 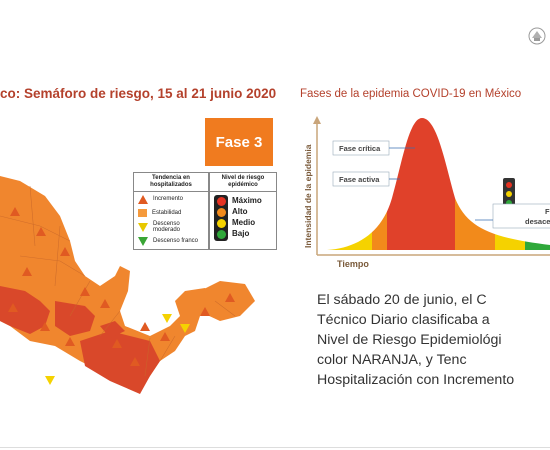 I want to click on light-yellow, so click(x=221, y=223).